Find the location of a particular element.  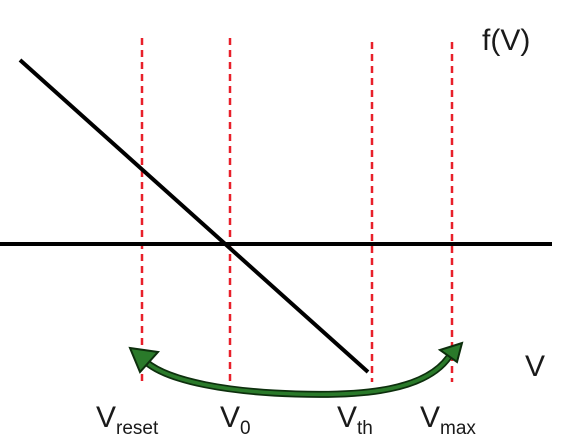

vmax-label: Vmax is located at coordinates (448, 420).